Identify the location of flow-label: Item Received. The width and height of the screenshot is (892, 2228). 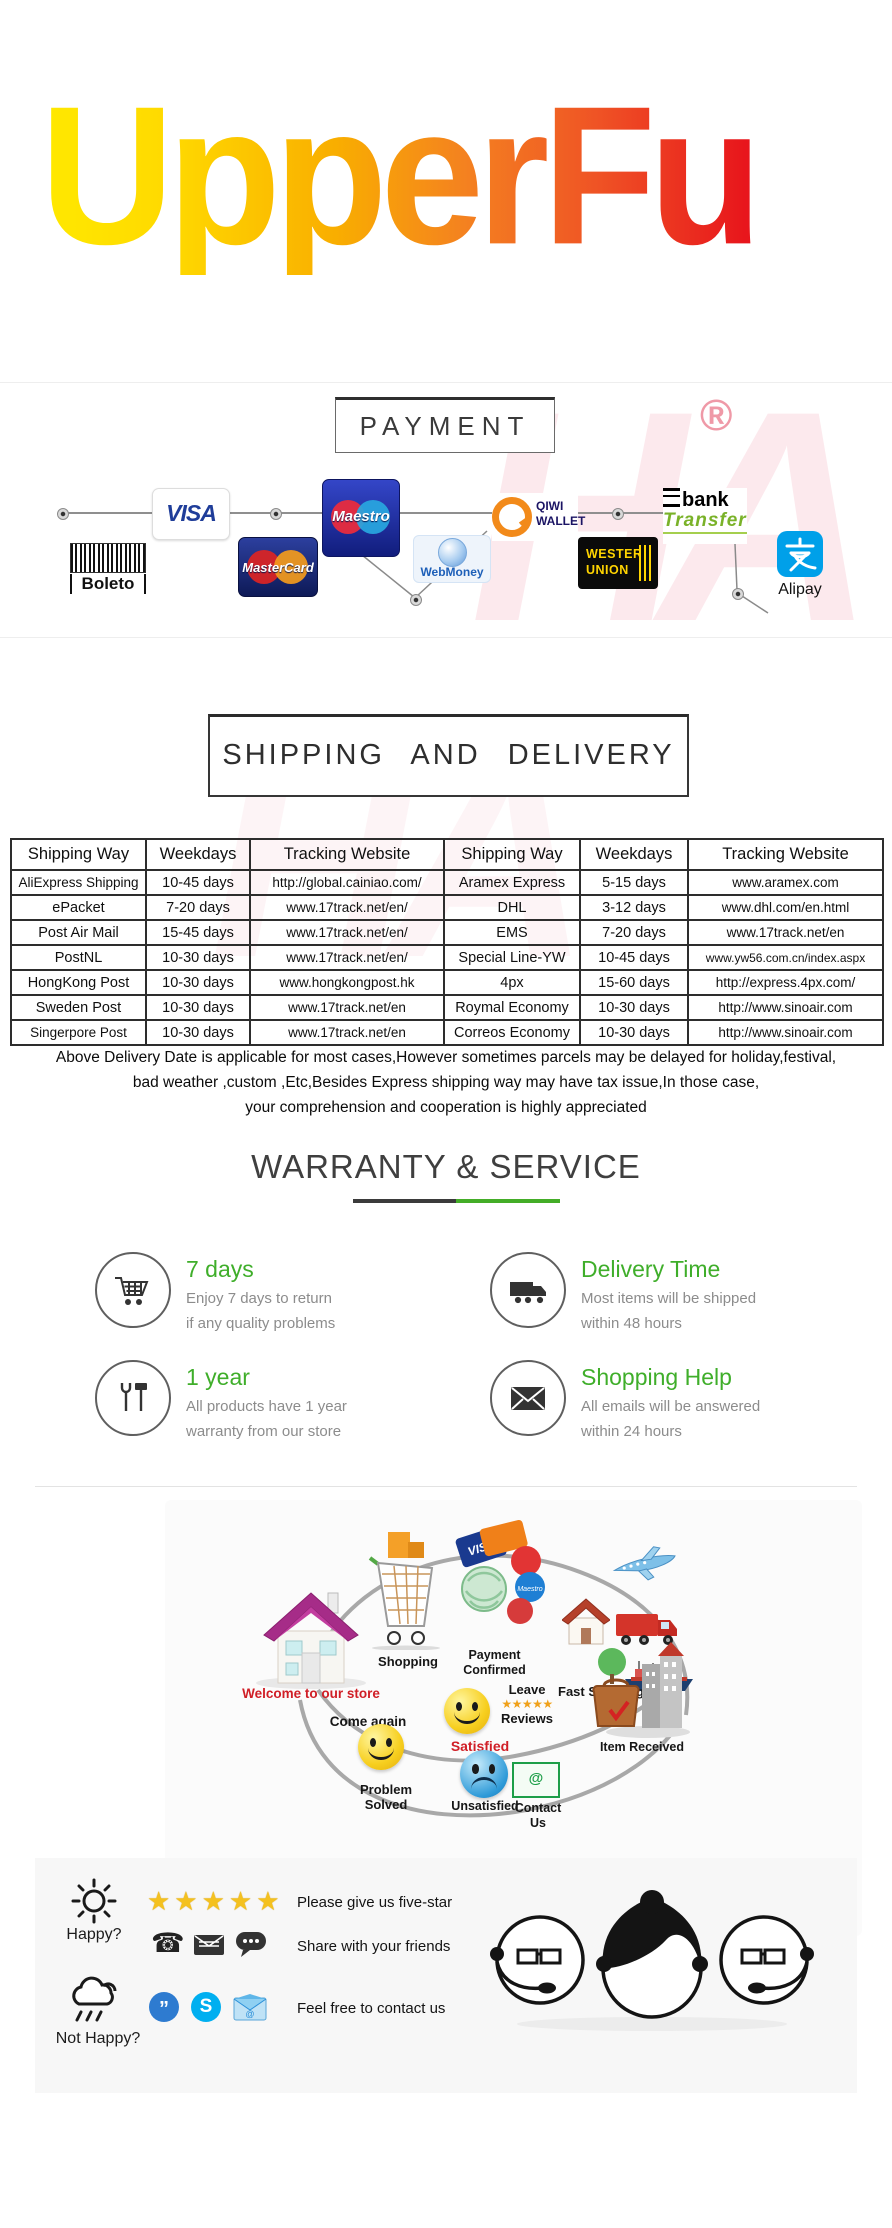
(642, 1747).